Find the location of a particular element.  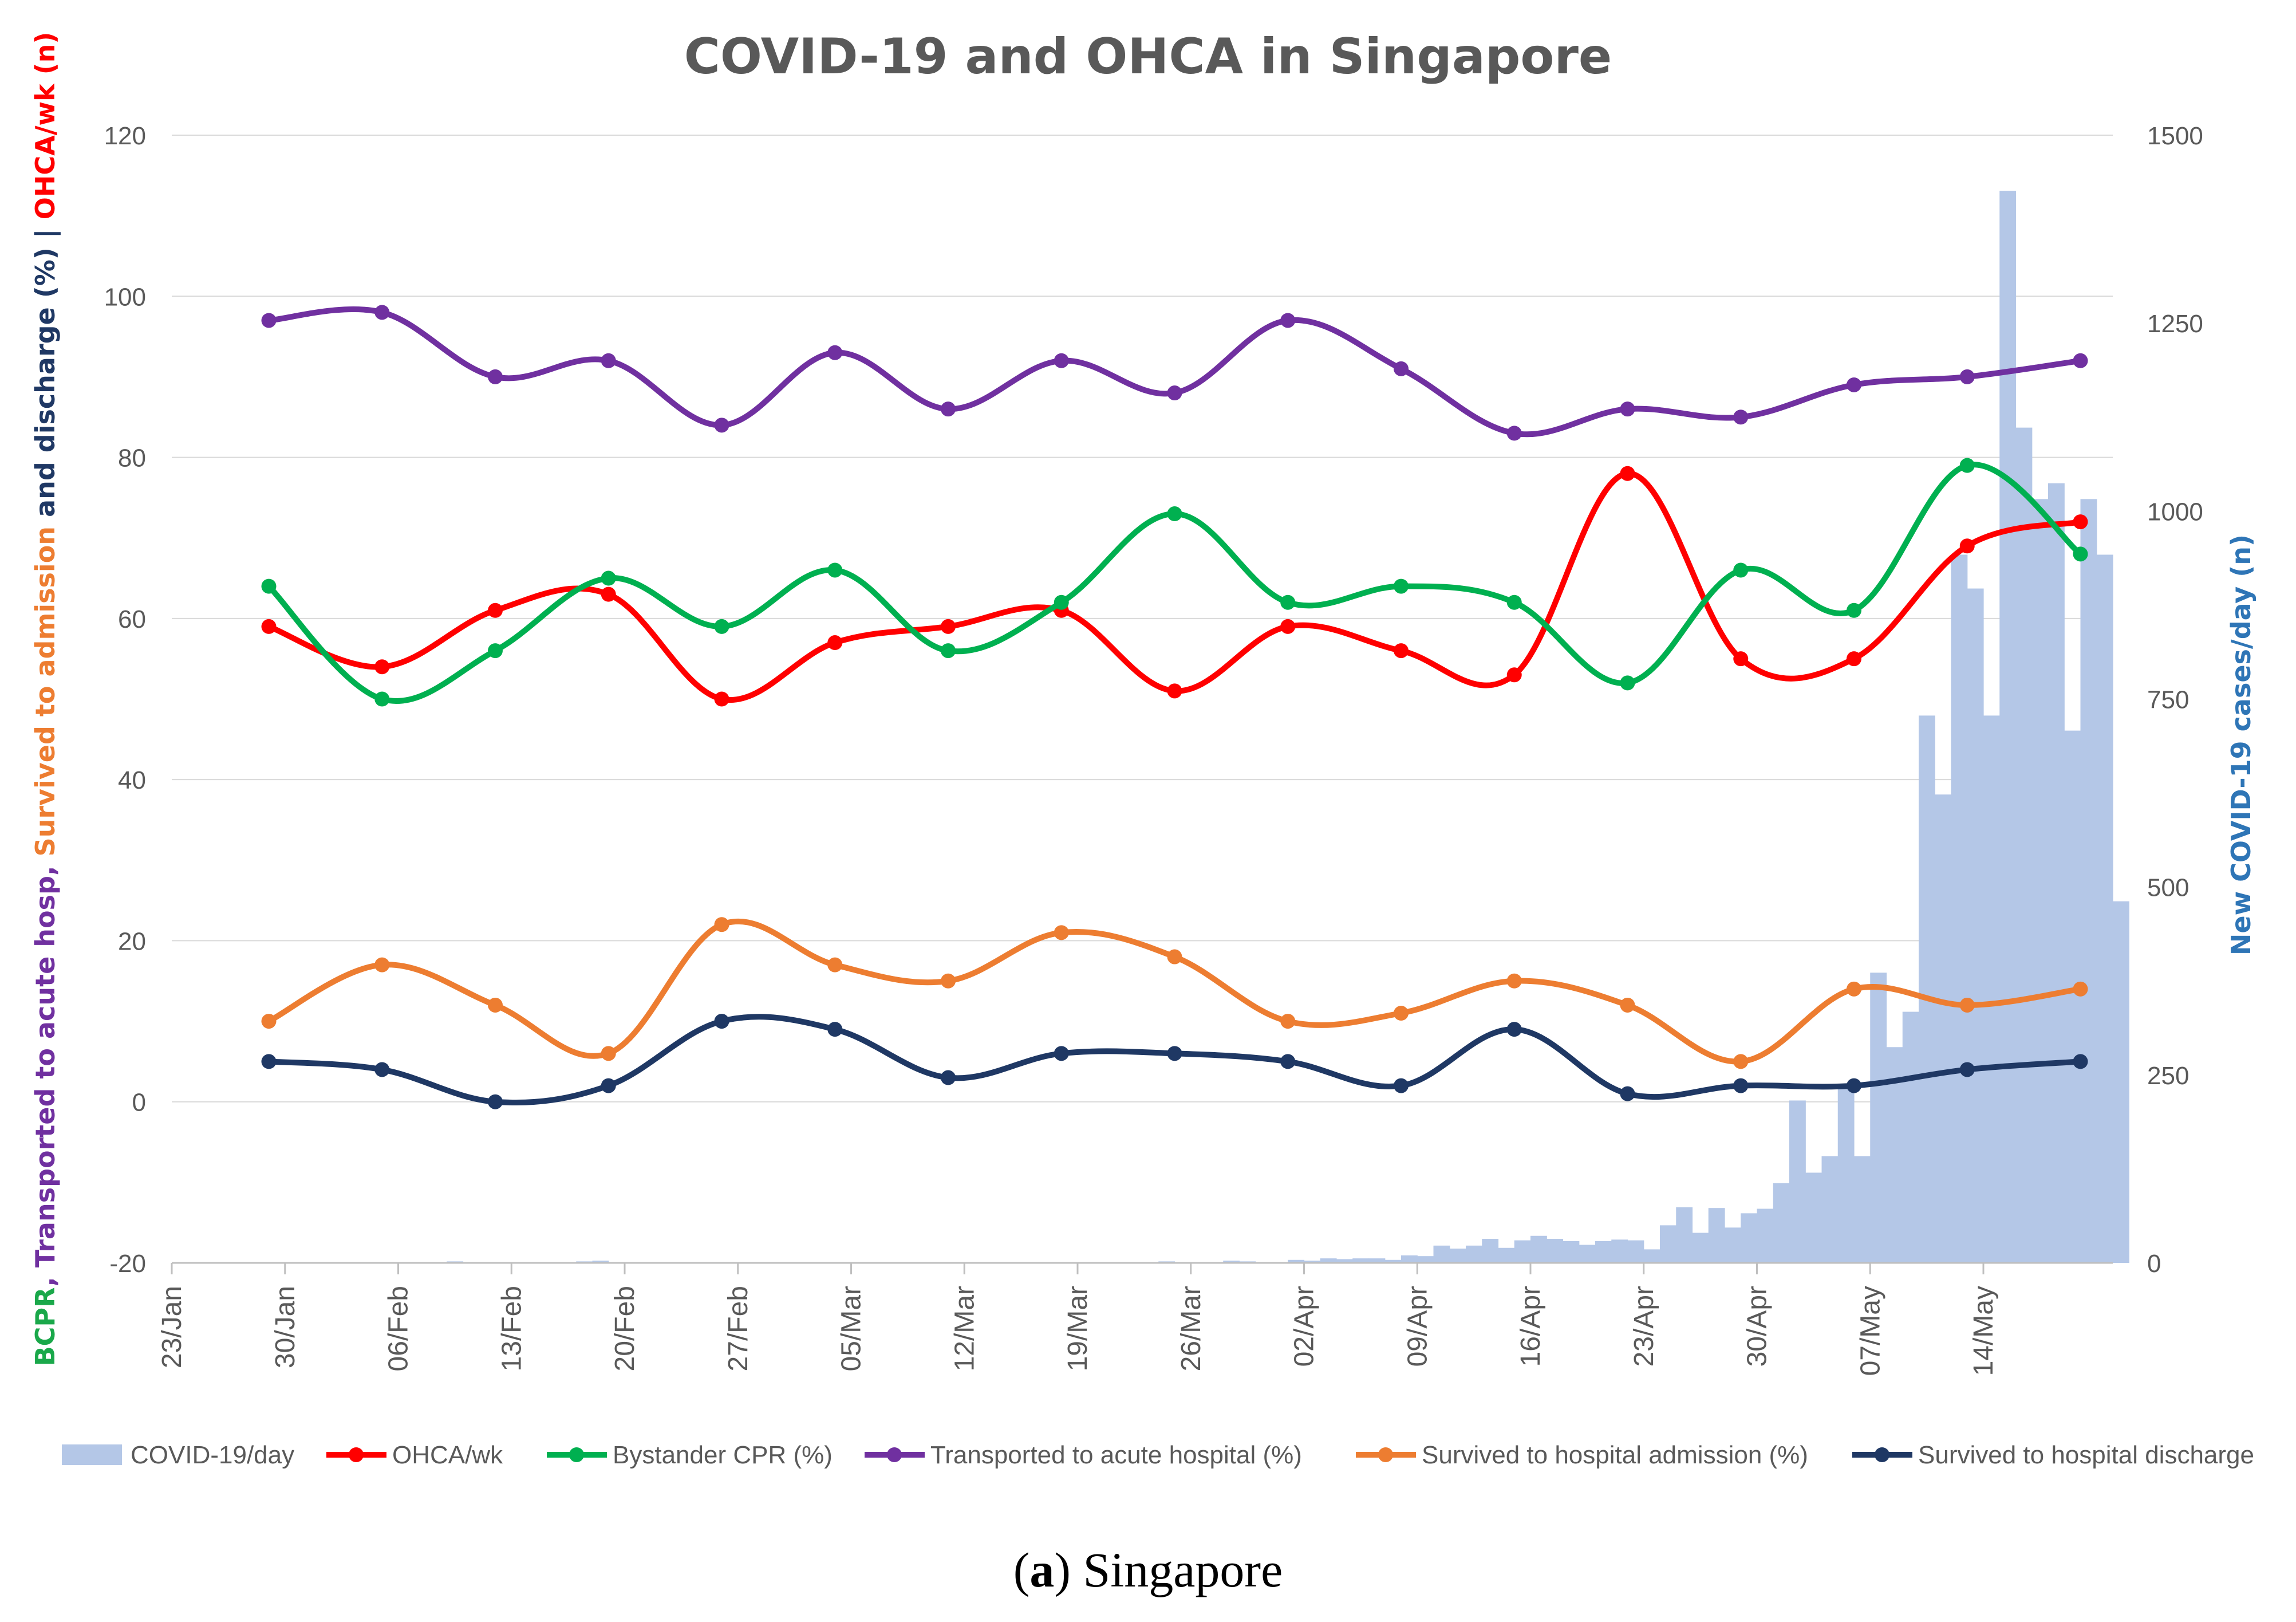

x-tick-label: 12/Mar is located at coordinates (965, 1328).